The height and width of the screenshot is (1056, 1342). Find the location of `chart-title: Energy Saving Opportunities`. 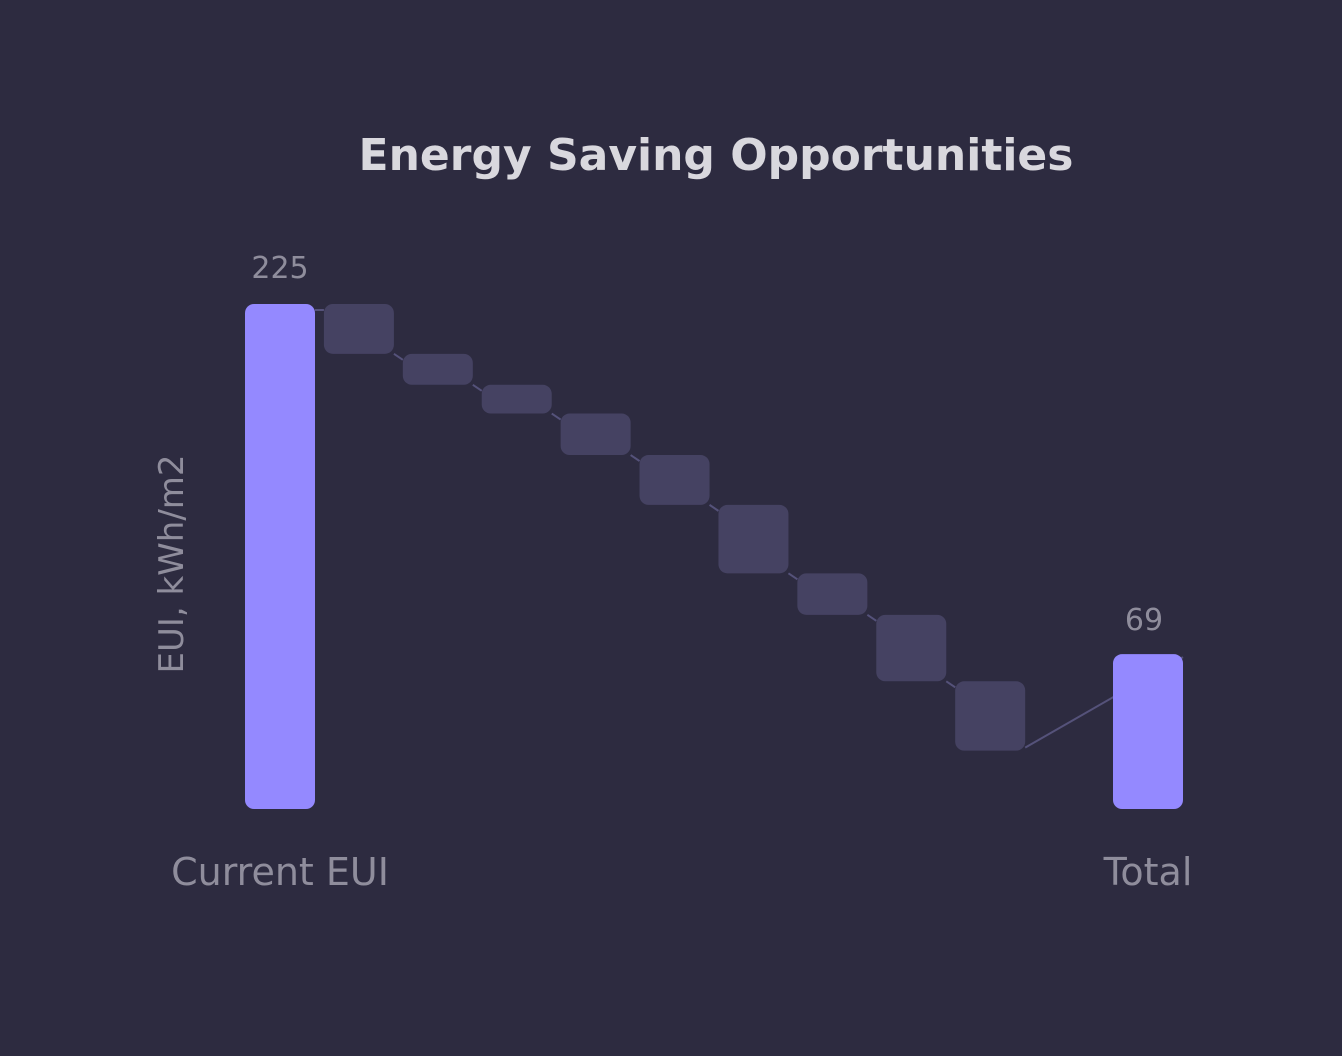

chart-title: Energy Saving Opportunities is located at coordinates (716, 155).